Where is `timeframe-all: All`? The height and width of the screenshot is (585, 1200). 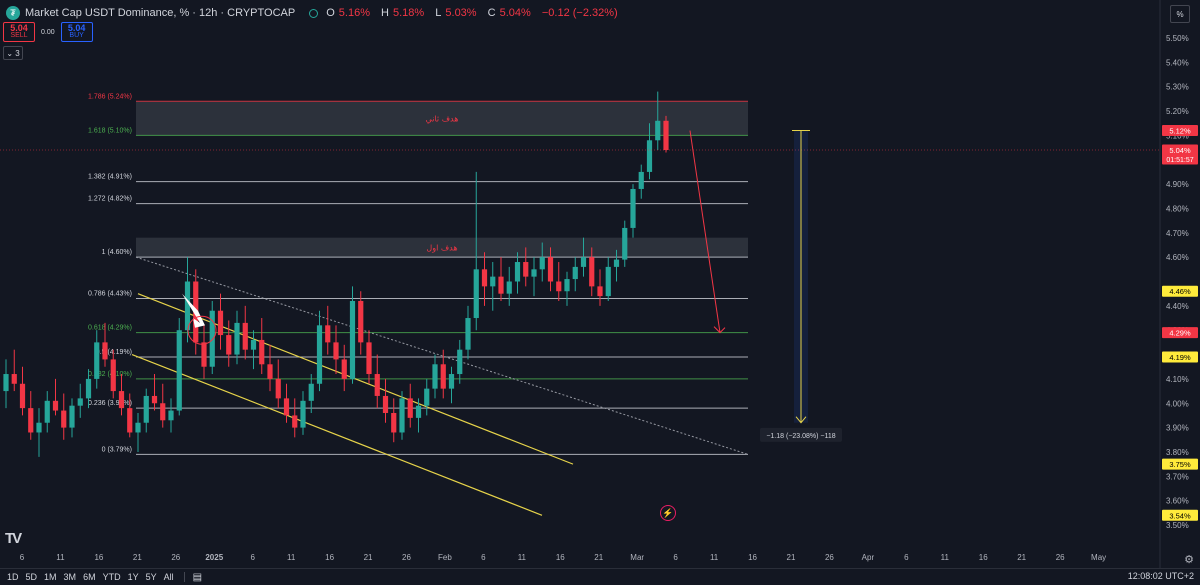
timeframe-all: All is located at coordinates (168, 577).